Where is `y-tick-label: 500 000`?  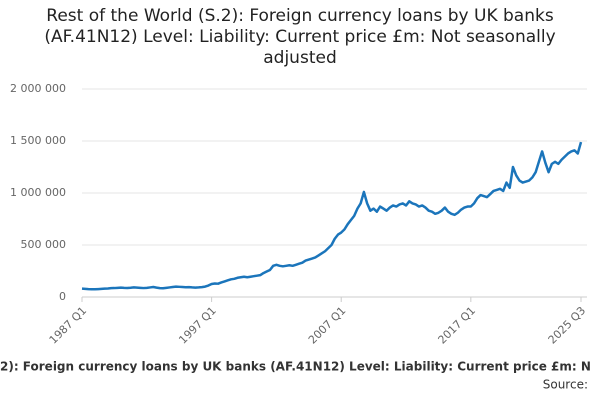
y-tick-label: 500 000 is located at coordinates (44, 244).